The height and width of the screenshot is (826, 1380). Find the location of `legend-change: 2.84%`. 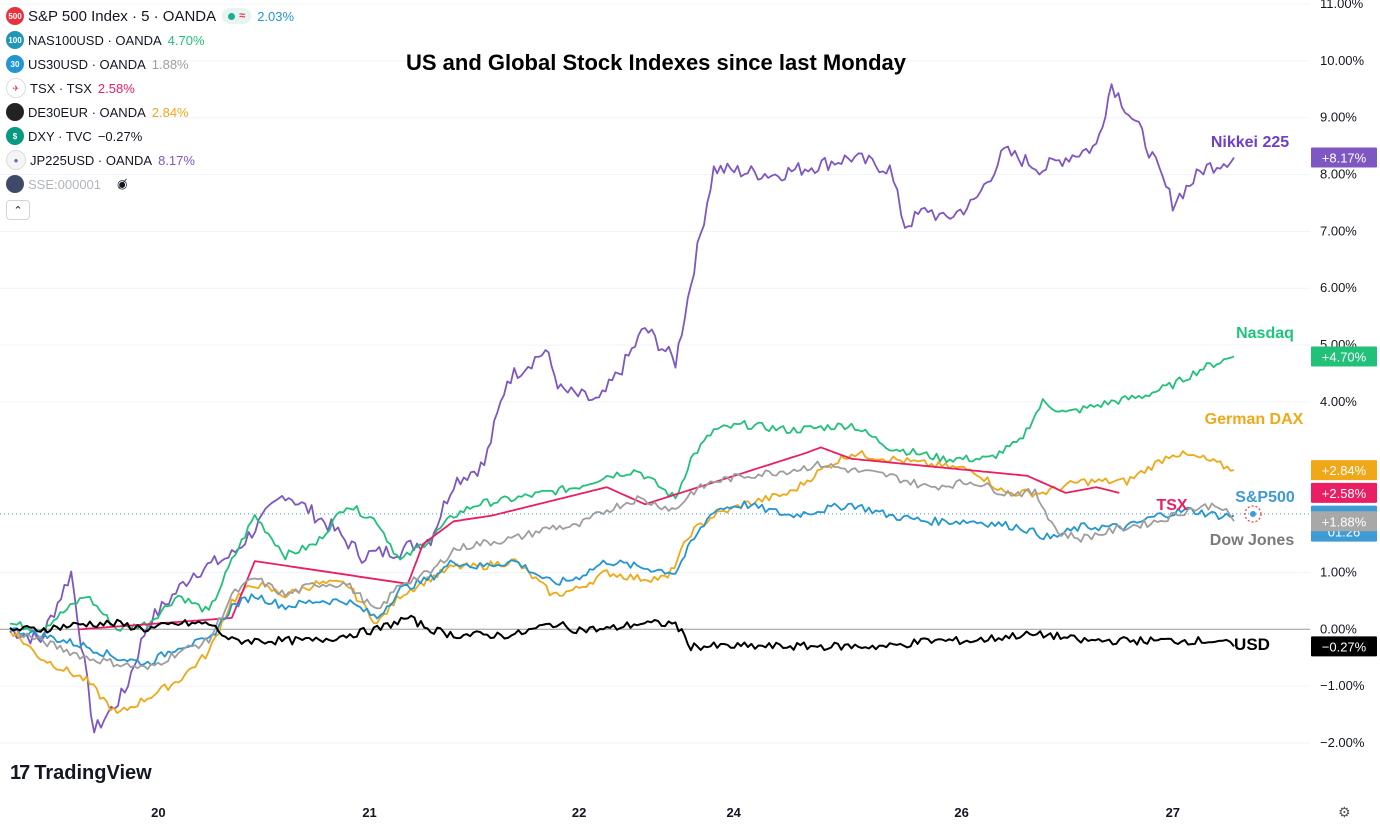

legend-change: 2.84% is located at coordinates (170, 112).